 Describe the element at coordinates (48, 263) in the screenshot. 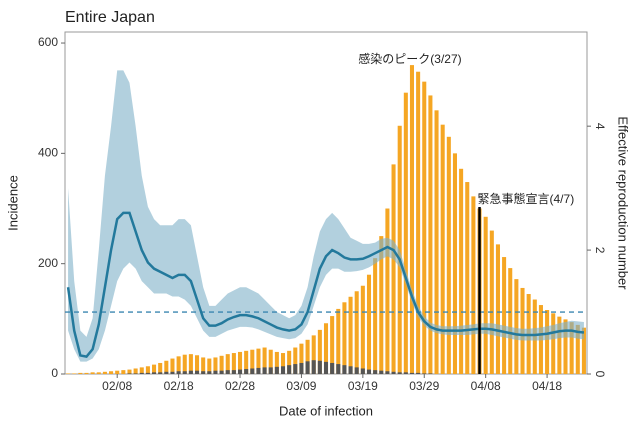

I see `y-tick-label: 200` at that location.